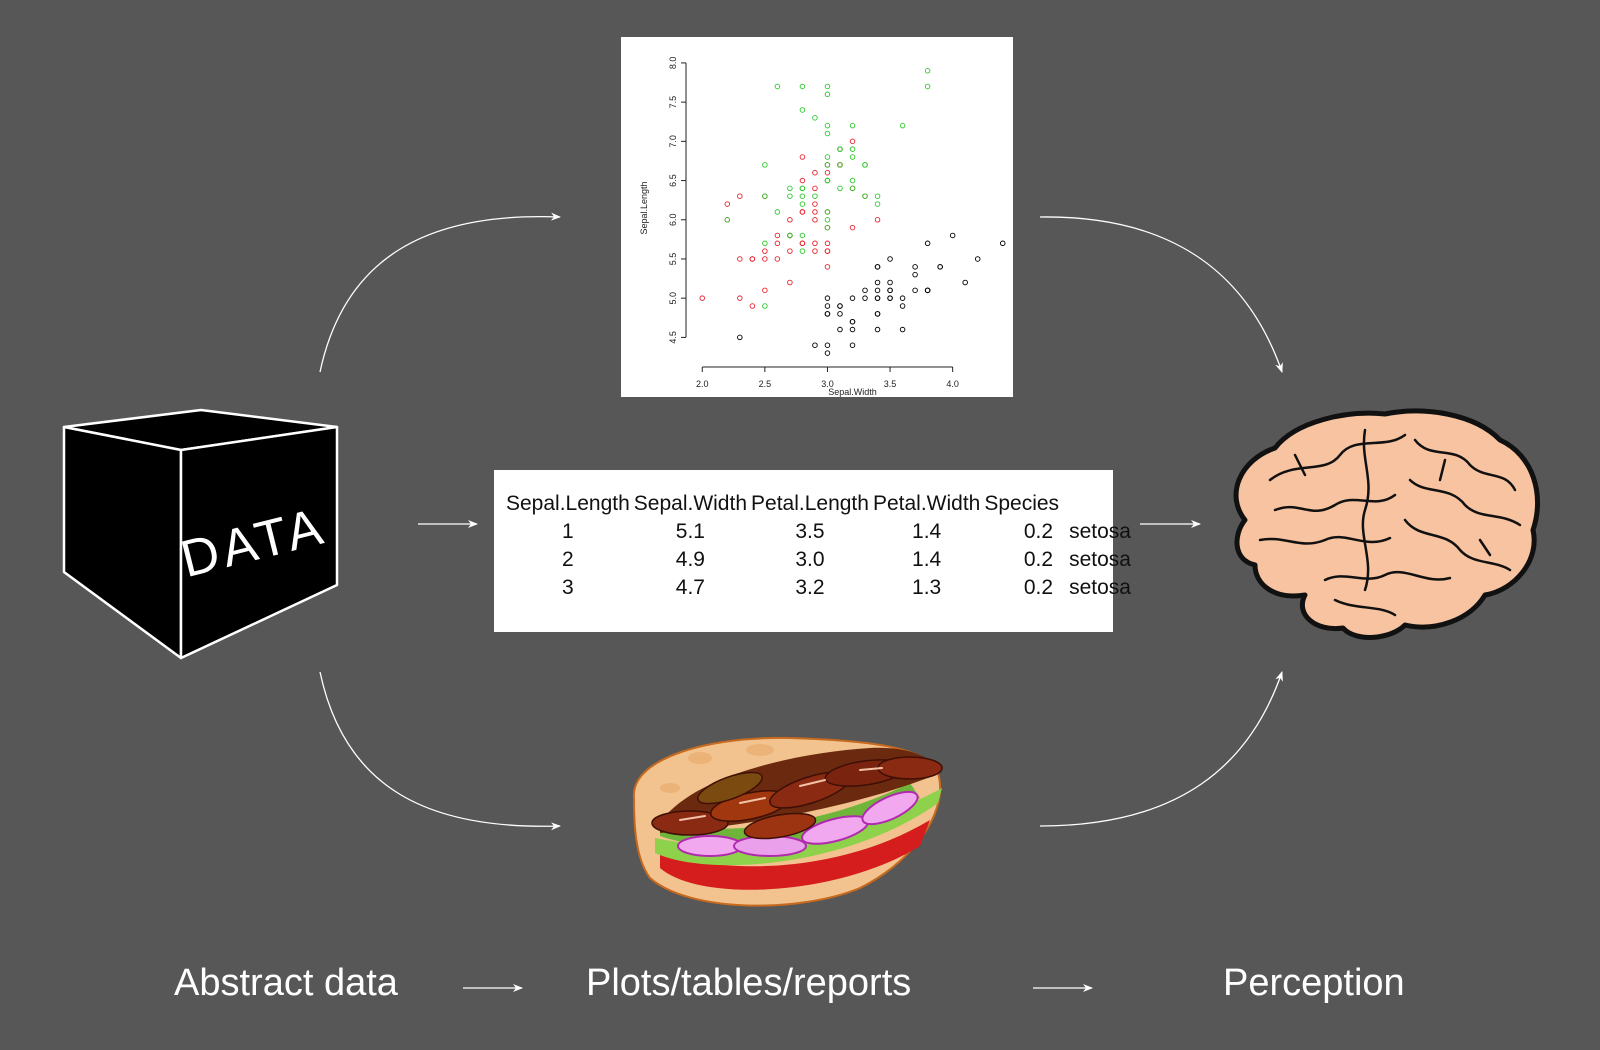 The width and height of the screenshot is (1600, 1050). What do you see at coordinates (568, 559) in the screenshot?
I see `row-index: 2` at bounding box center [568, 559].